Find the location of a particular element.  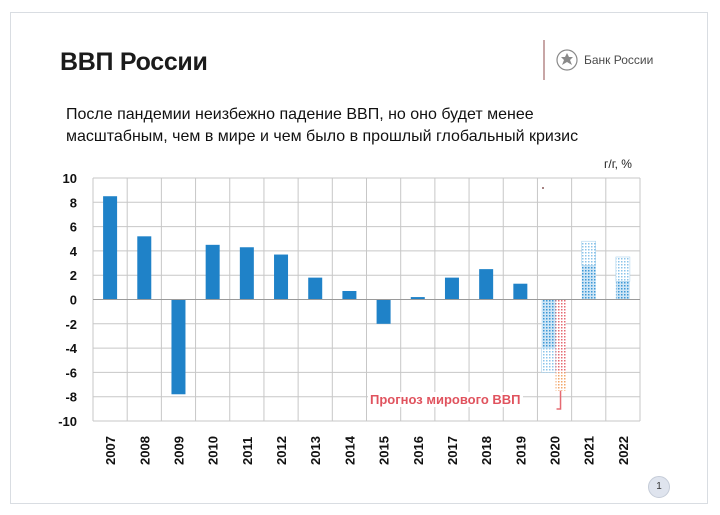

y-tick-label: -8 is located at coordinates (71, 397).